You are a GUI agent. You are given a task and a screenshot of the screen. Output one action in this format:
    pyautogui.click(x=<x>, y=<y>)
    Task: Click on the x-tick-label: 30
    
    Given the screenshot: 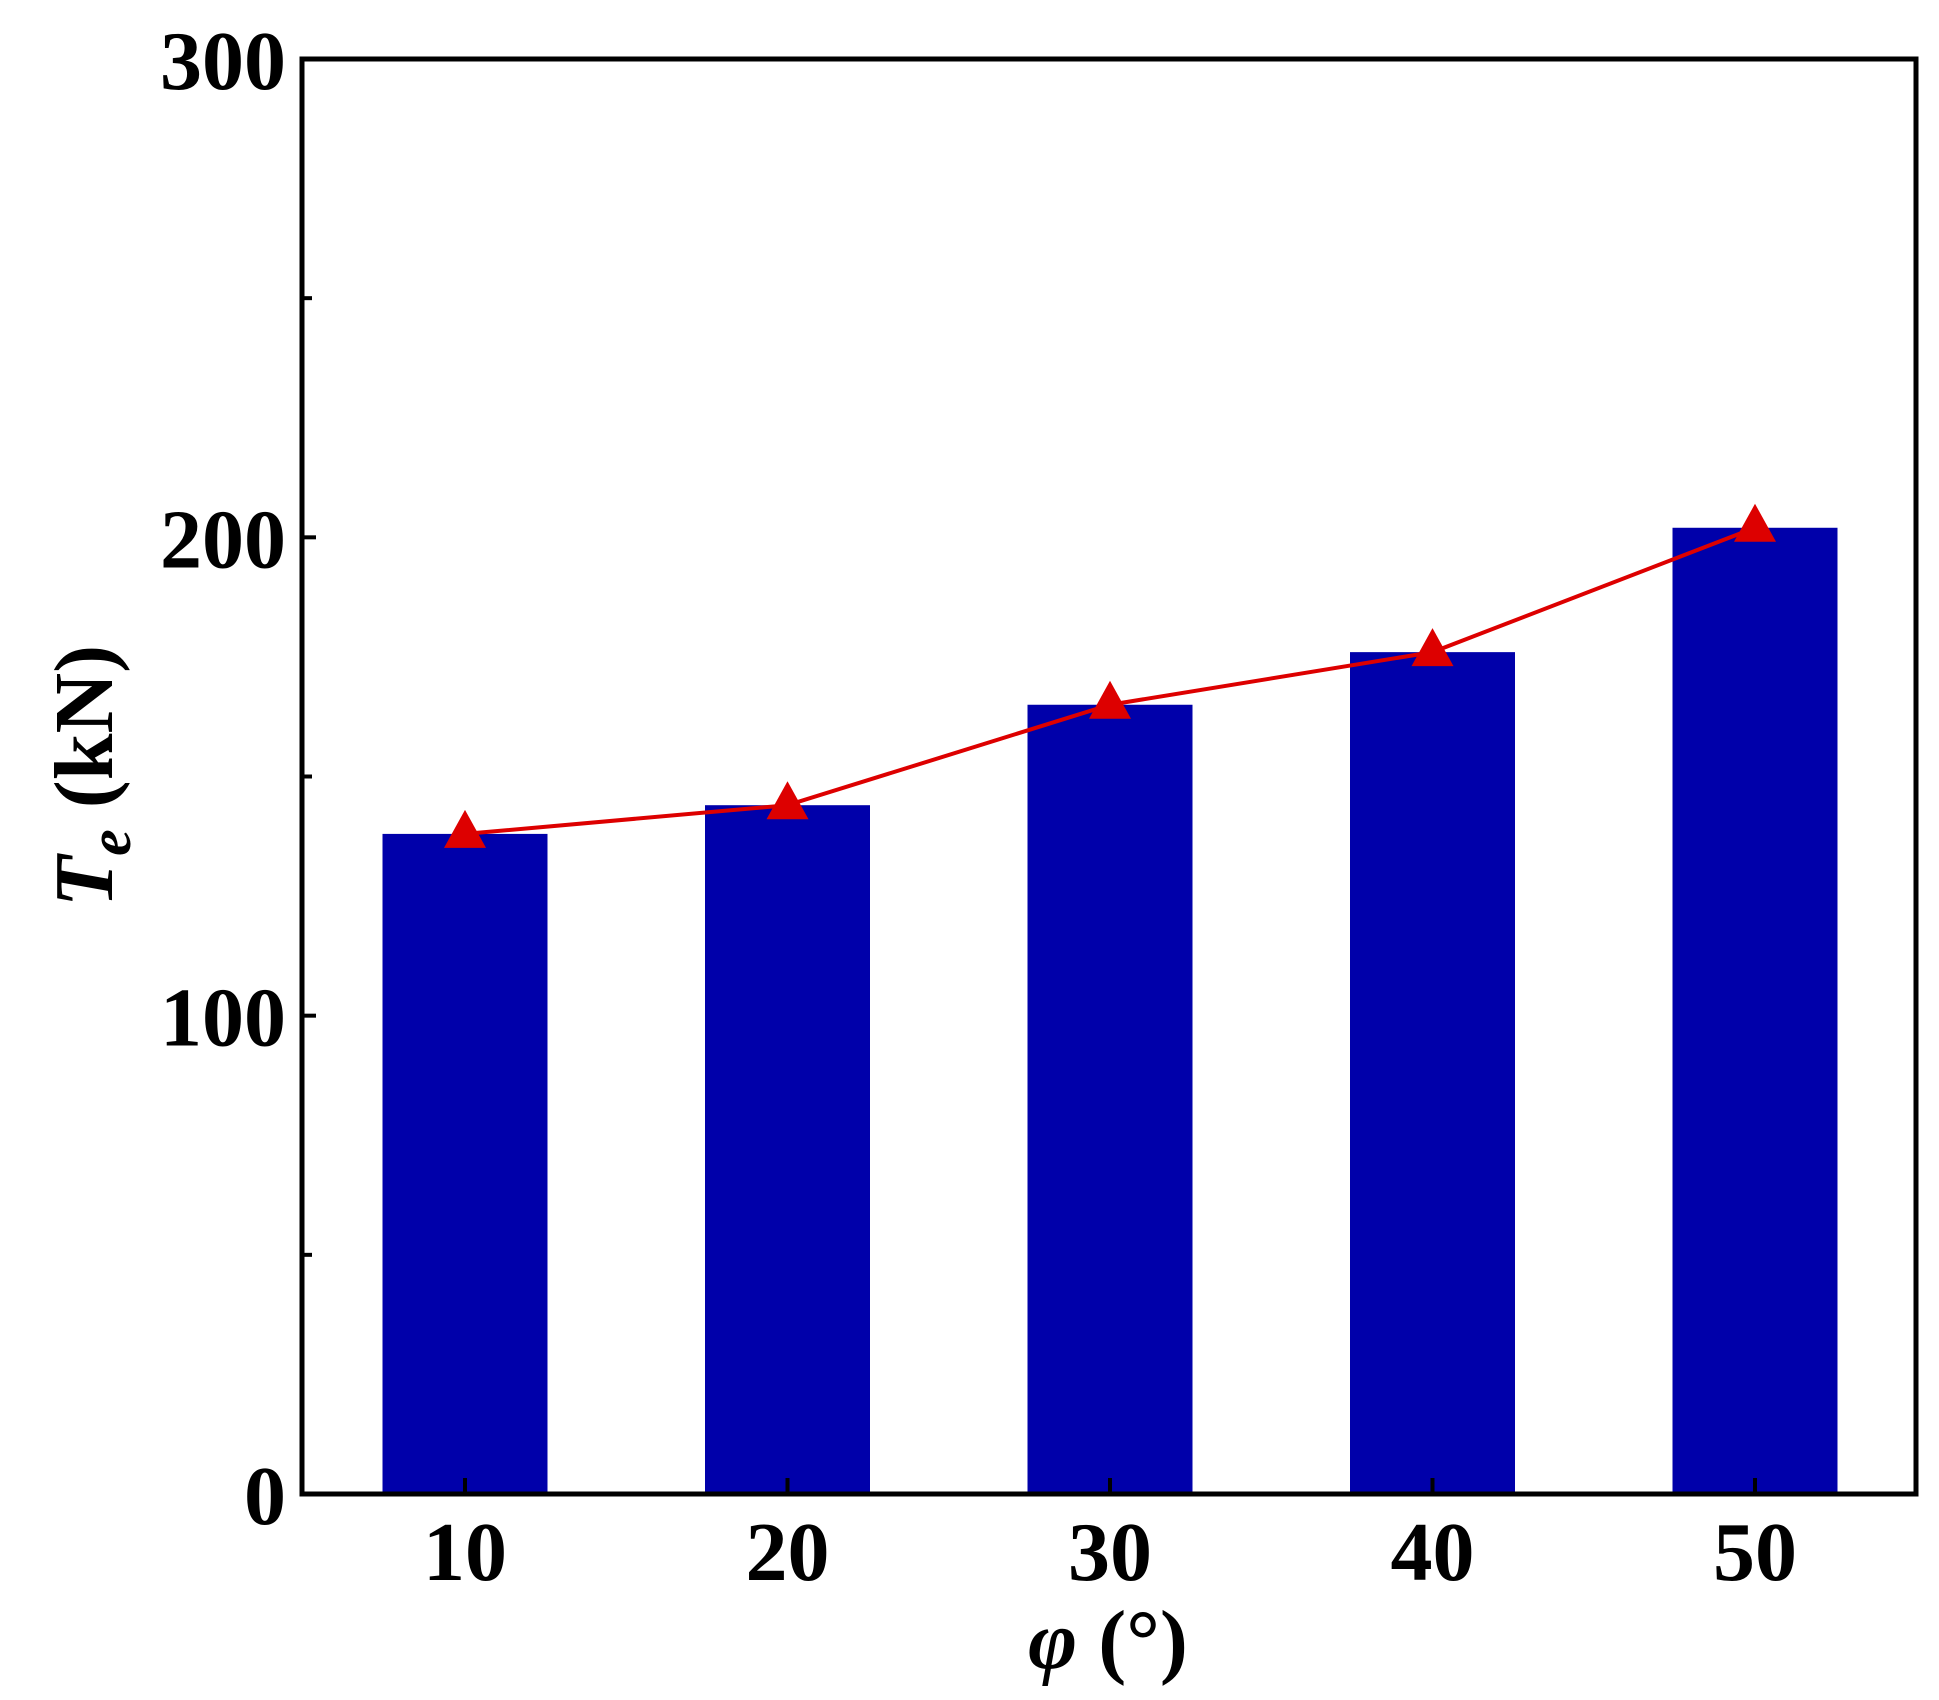 What is the action you would take?
    pyautogui.click(x=1110, y=1552)
    